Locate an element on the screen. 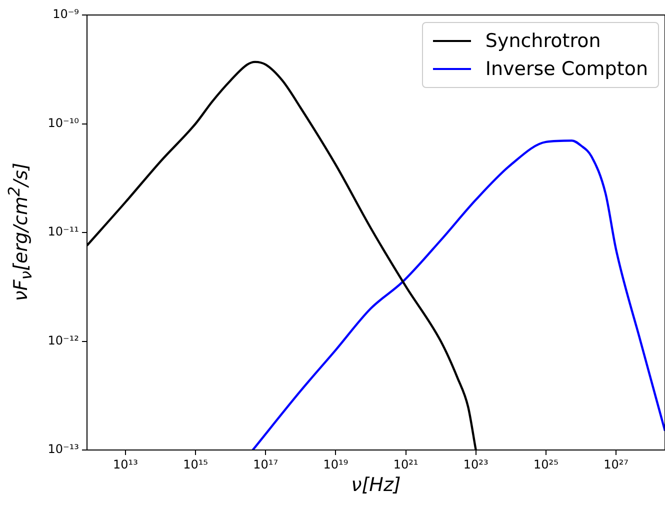 This screenshot has height=505, width=665. y-tick-label: 10⁻¹² is located at coordinates (64, 340).